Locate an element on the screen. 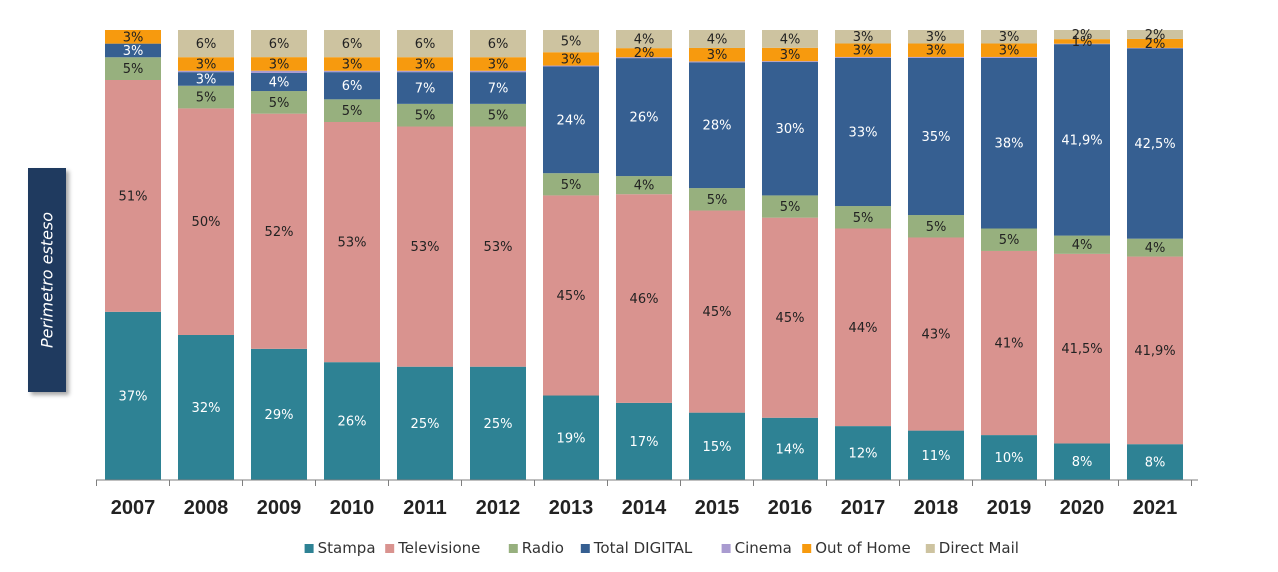 The image size is (1278, 572). x-tick-label: 2016 is located at coordinates (790, 508).